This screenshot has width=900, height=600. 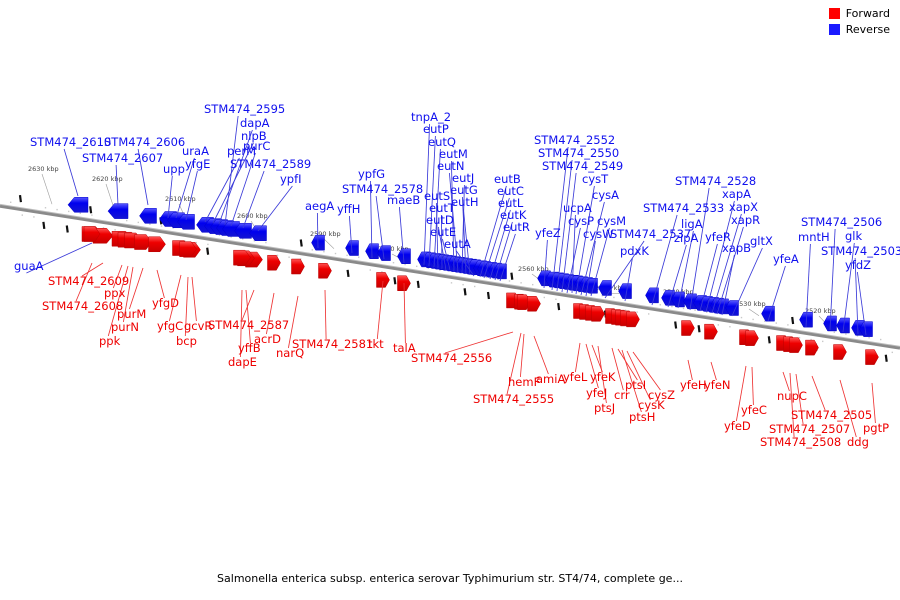 What do you see at coordinates (442, 142) in the screenshot?
I see `gene-label: eutQ` at bounding box center [442, 142].